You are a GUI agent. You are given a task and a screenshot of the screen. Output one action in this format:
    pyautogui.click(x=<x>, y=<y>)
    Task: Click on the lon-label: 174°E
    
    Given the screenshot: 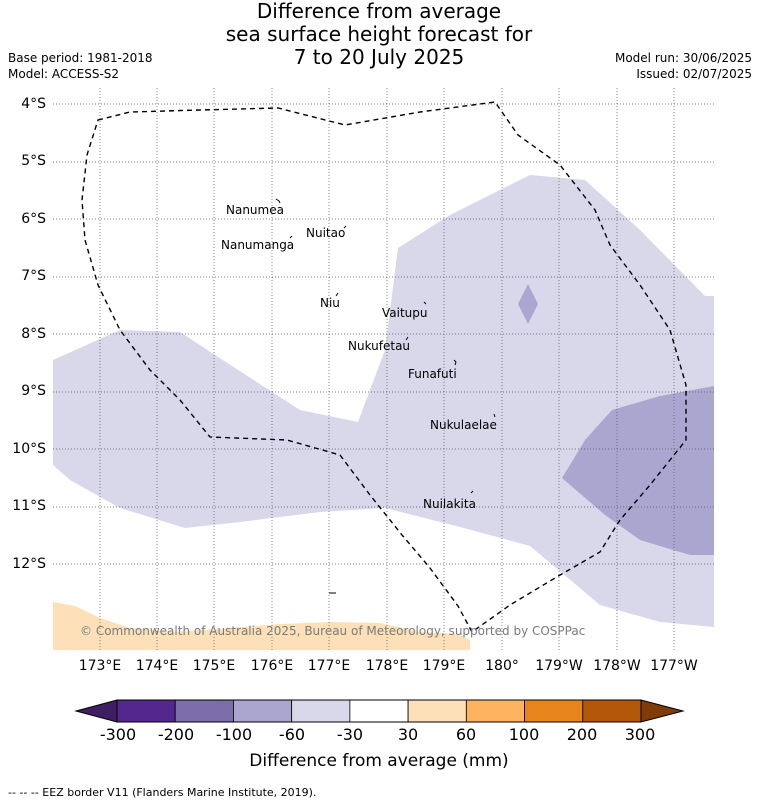 What is the action you would take?
    pyautogui.click(x=157, y=666)
    